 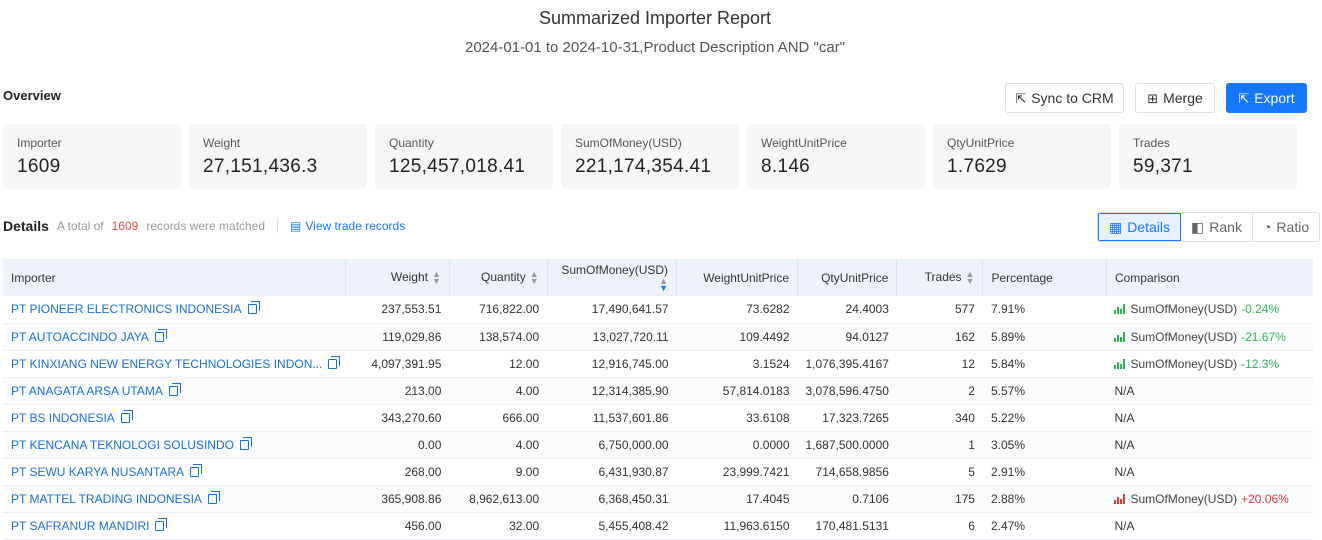 I want to click on merge-button: ⊞ Merge, so click(x=1175, y=98).